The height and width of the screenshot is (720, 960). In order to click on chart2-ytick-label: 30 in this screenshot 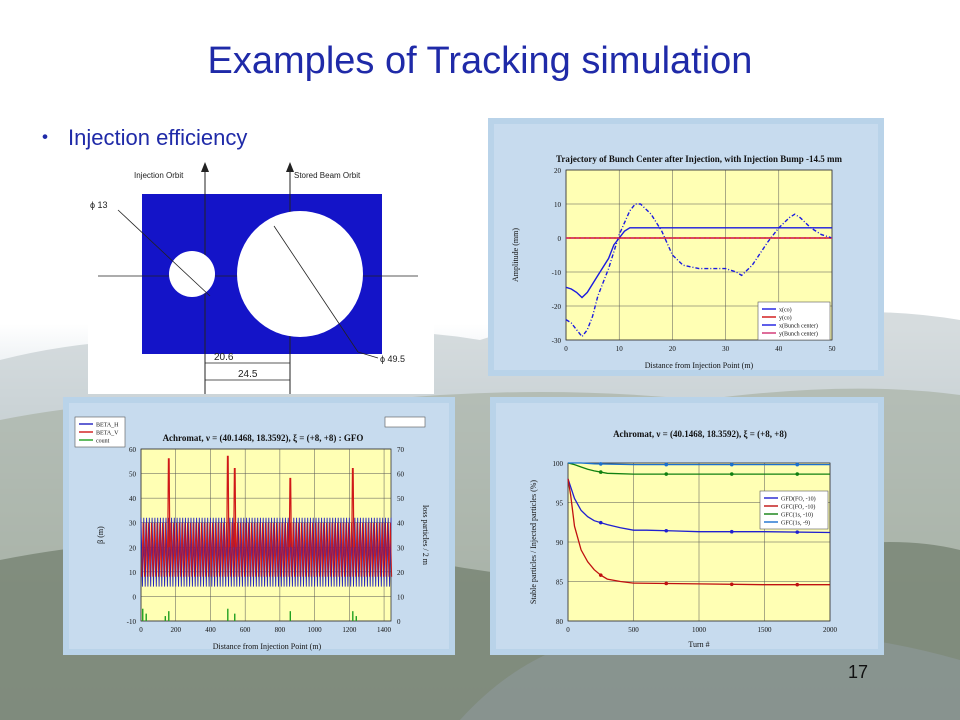, I will do `click(133, 524)`.